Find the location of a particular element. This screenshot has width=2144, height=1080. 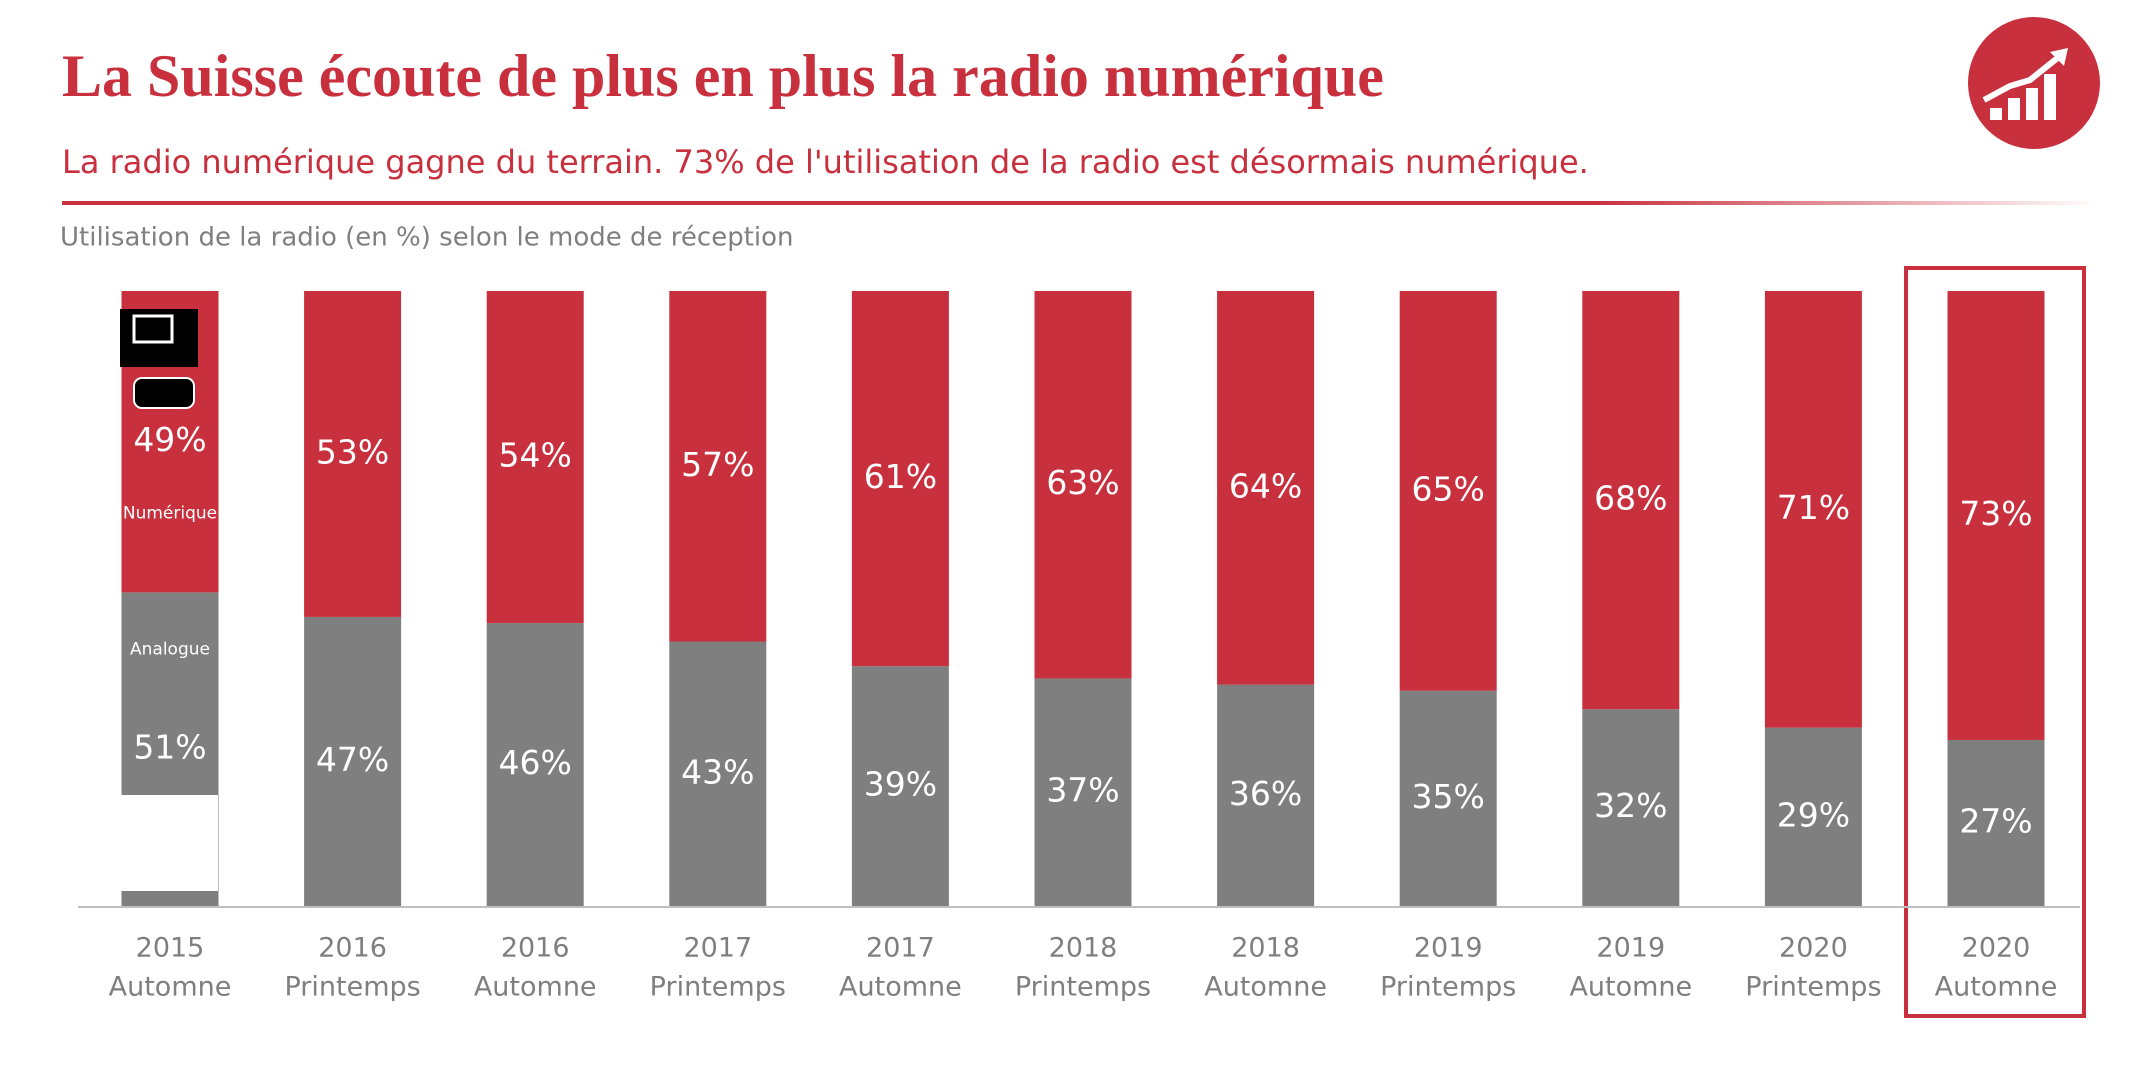

value-label: 71% is located at coordinates (1813, 507).